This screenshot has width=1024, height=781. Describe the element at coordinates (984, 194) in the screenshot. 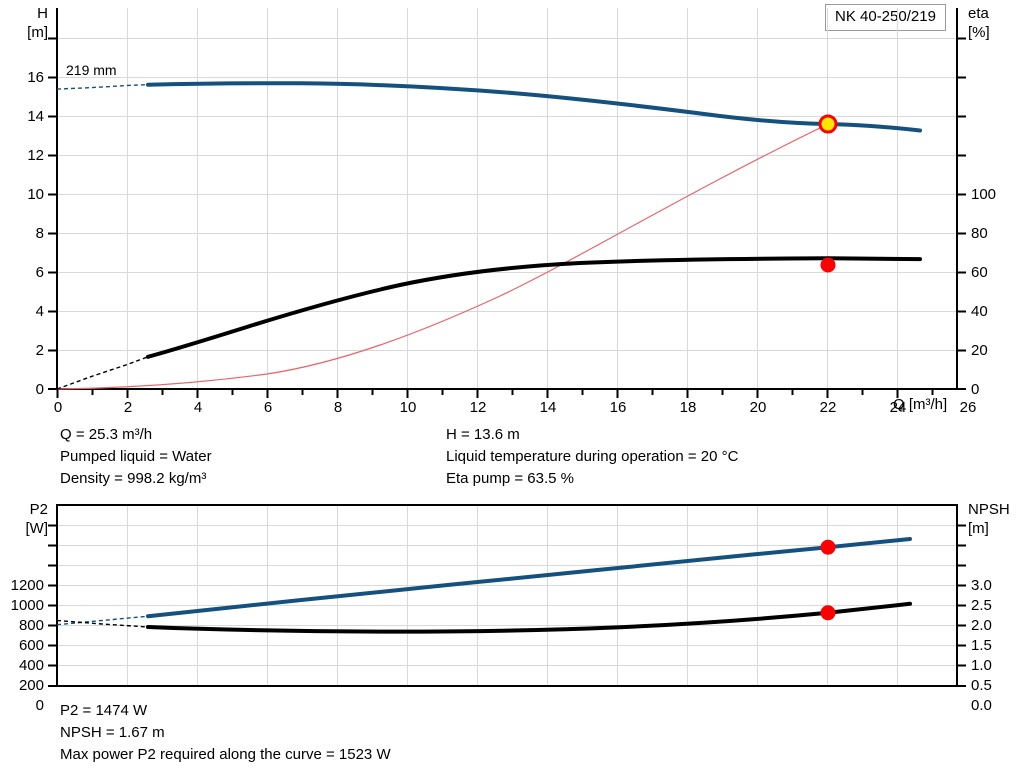

I see `eta-tick-100: 100` at that location.